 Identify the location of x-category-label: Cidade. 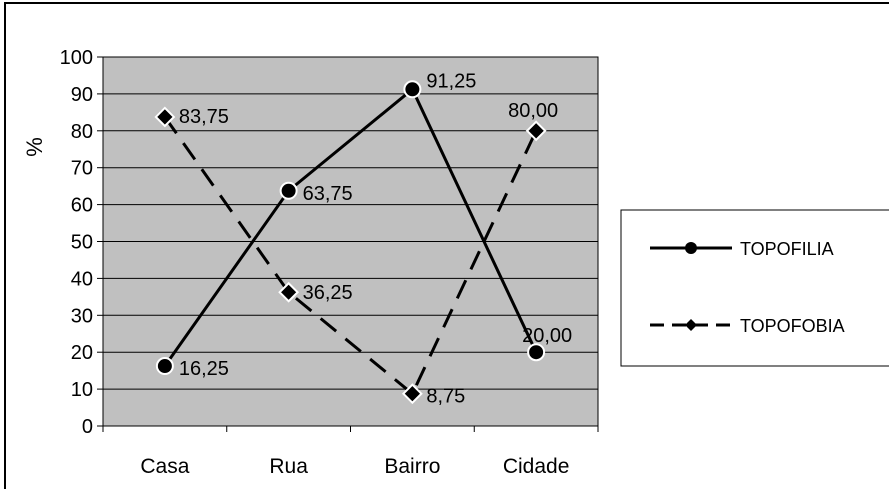
(536, 466).